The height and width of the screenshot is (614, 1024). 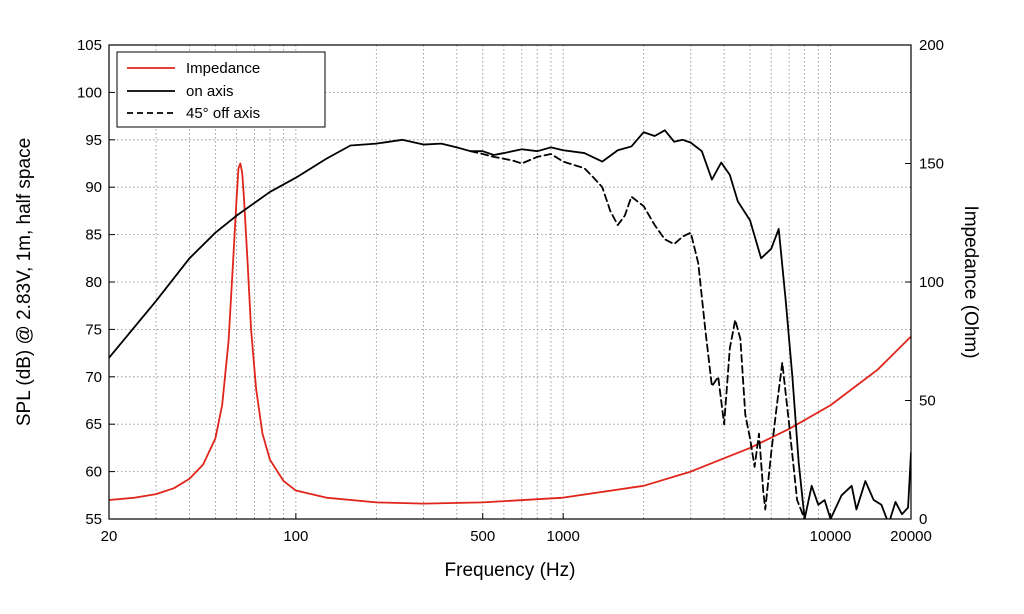 I want to click on x-tick-label: 1000, so click(x=563, y=536).